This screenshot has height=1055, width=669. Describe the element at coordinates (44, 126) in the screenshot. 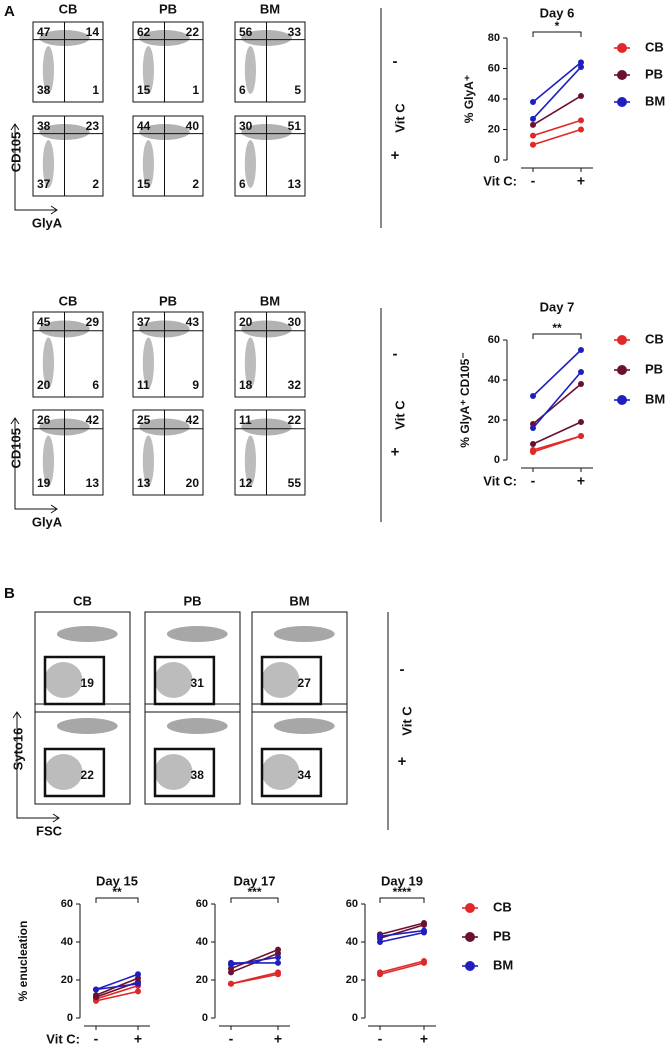

I see `quadrant-percent: 38` at that location.